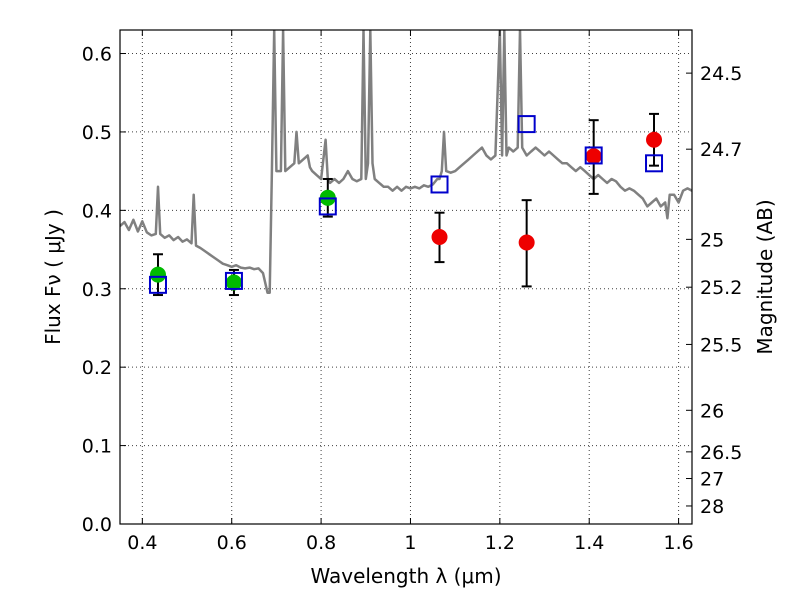 The height and width of the screenshot is (600, 800). I want to click on y-tick-label: 0.3, so click(97, 290).